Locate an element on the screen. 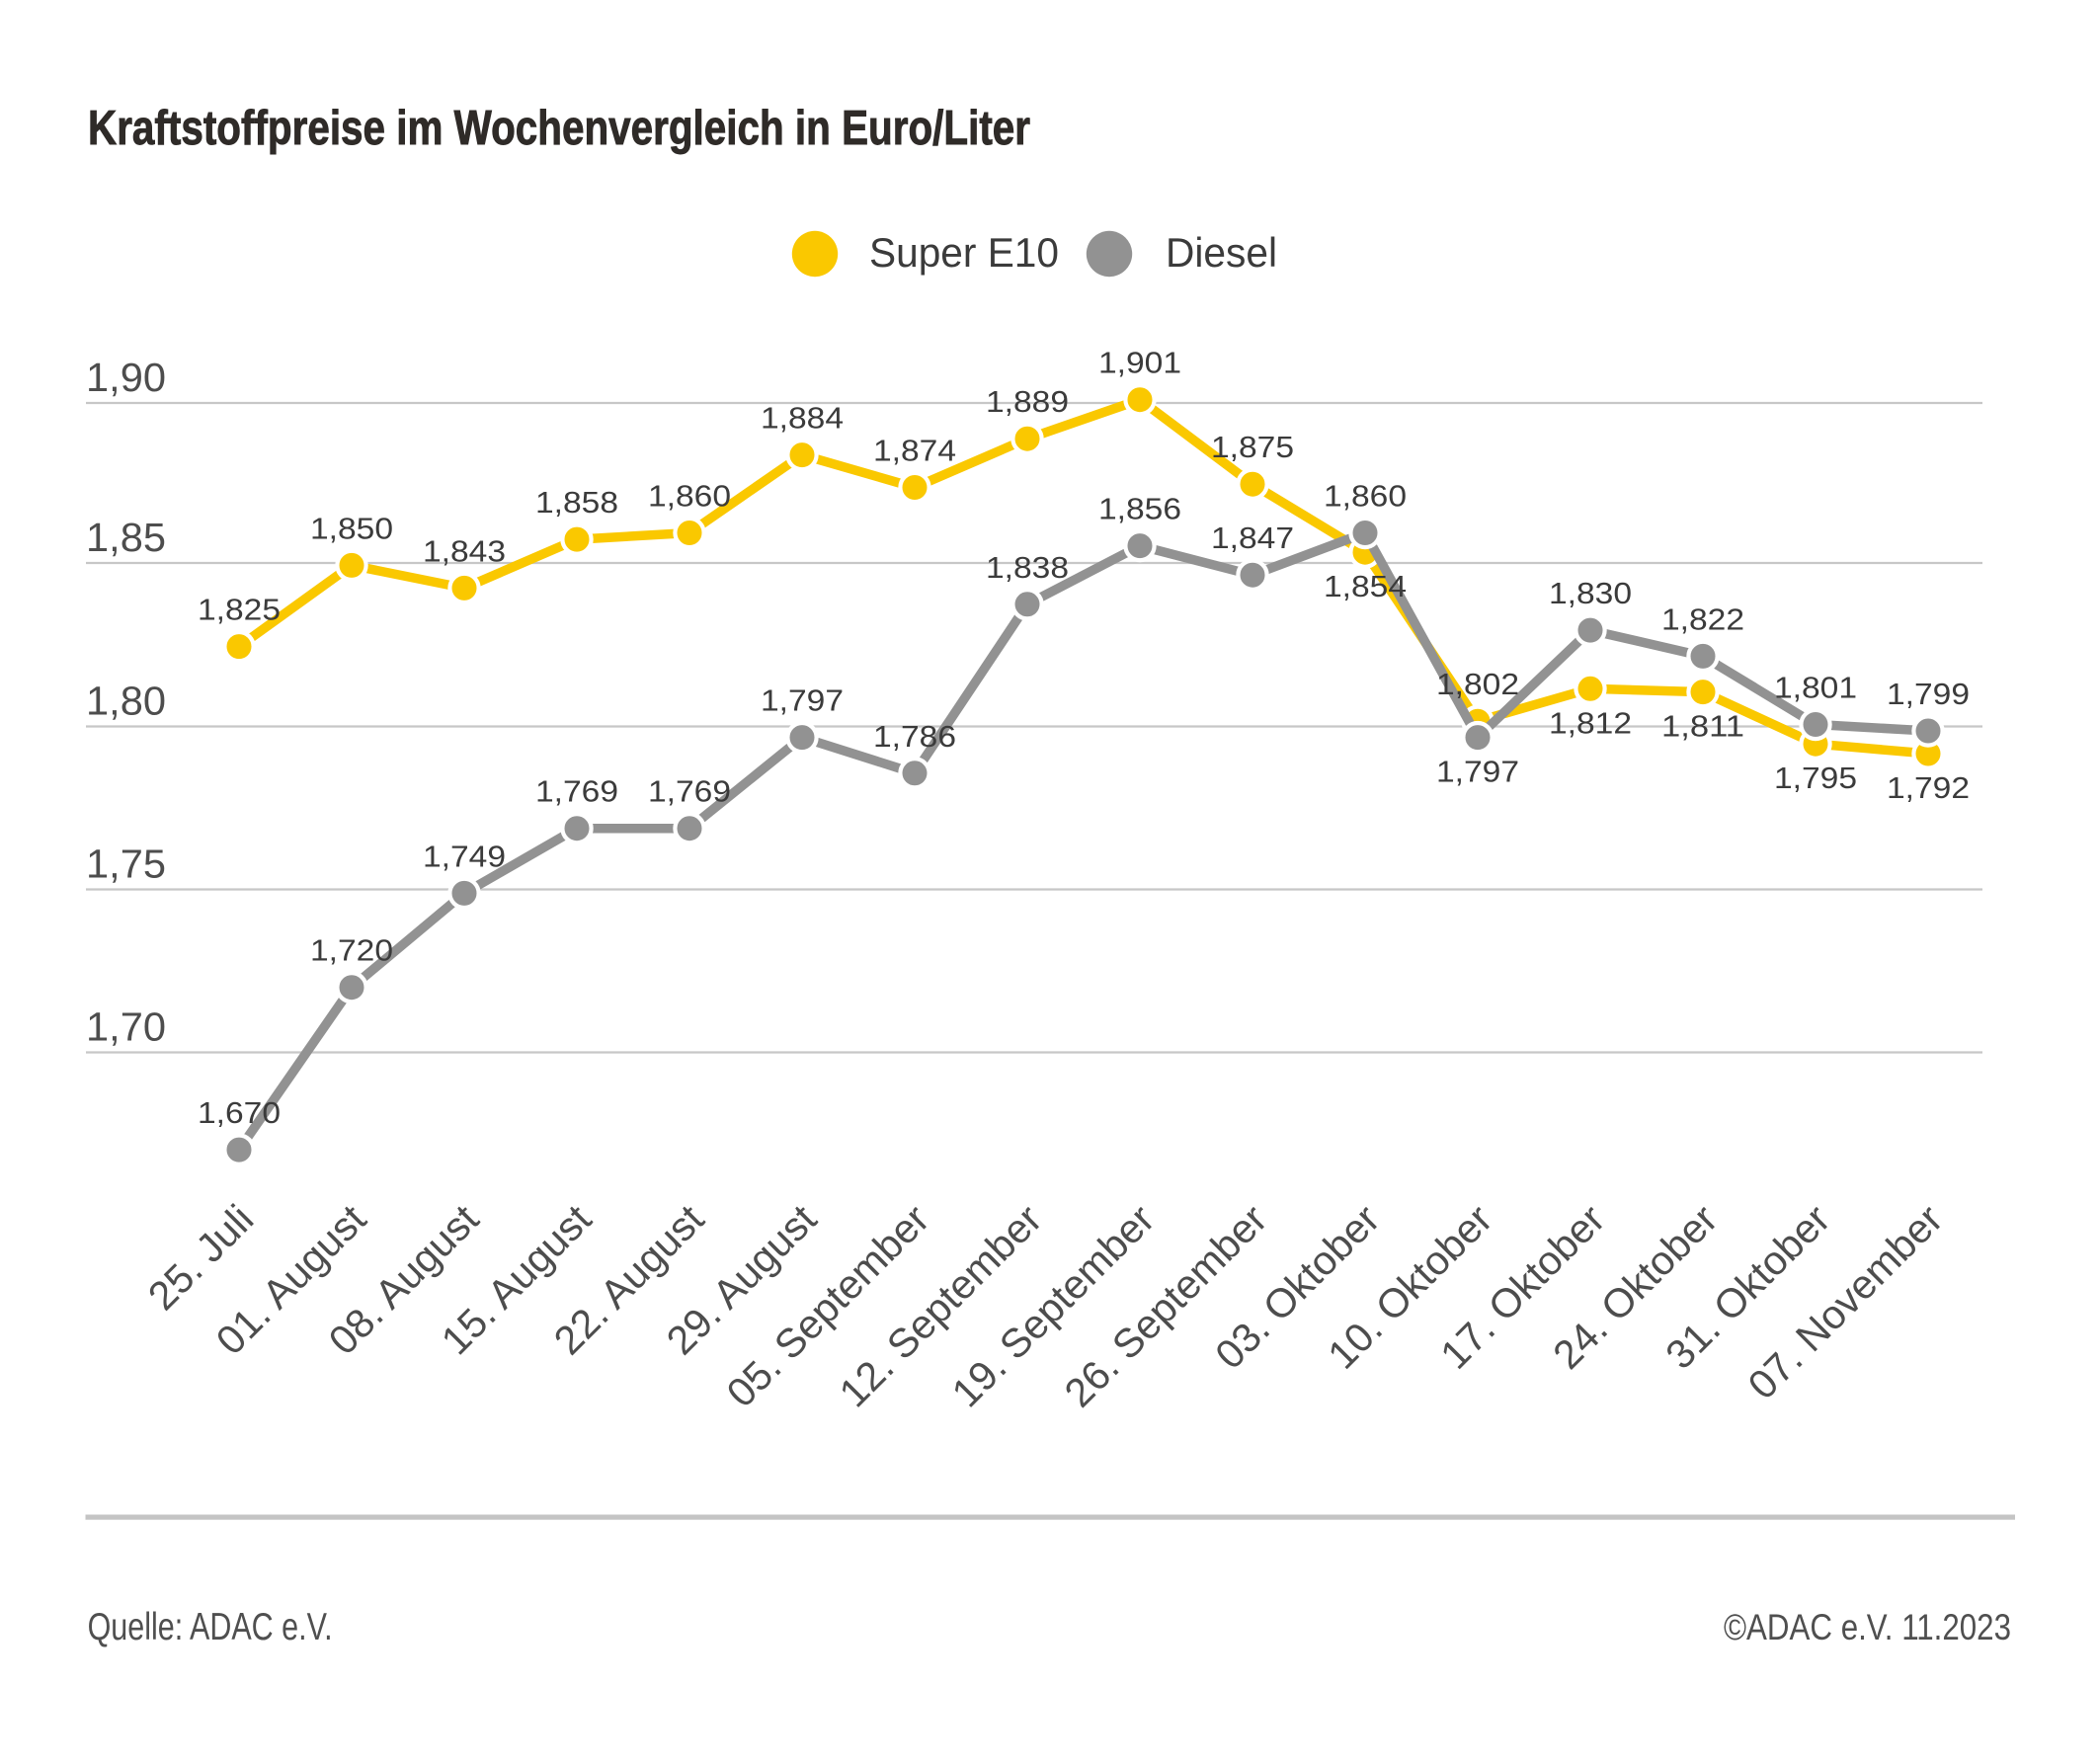  svg-text: 1,720 is located at coordinates (351, 951).